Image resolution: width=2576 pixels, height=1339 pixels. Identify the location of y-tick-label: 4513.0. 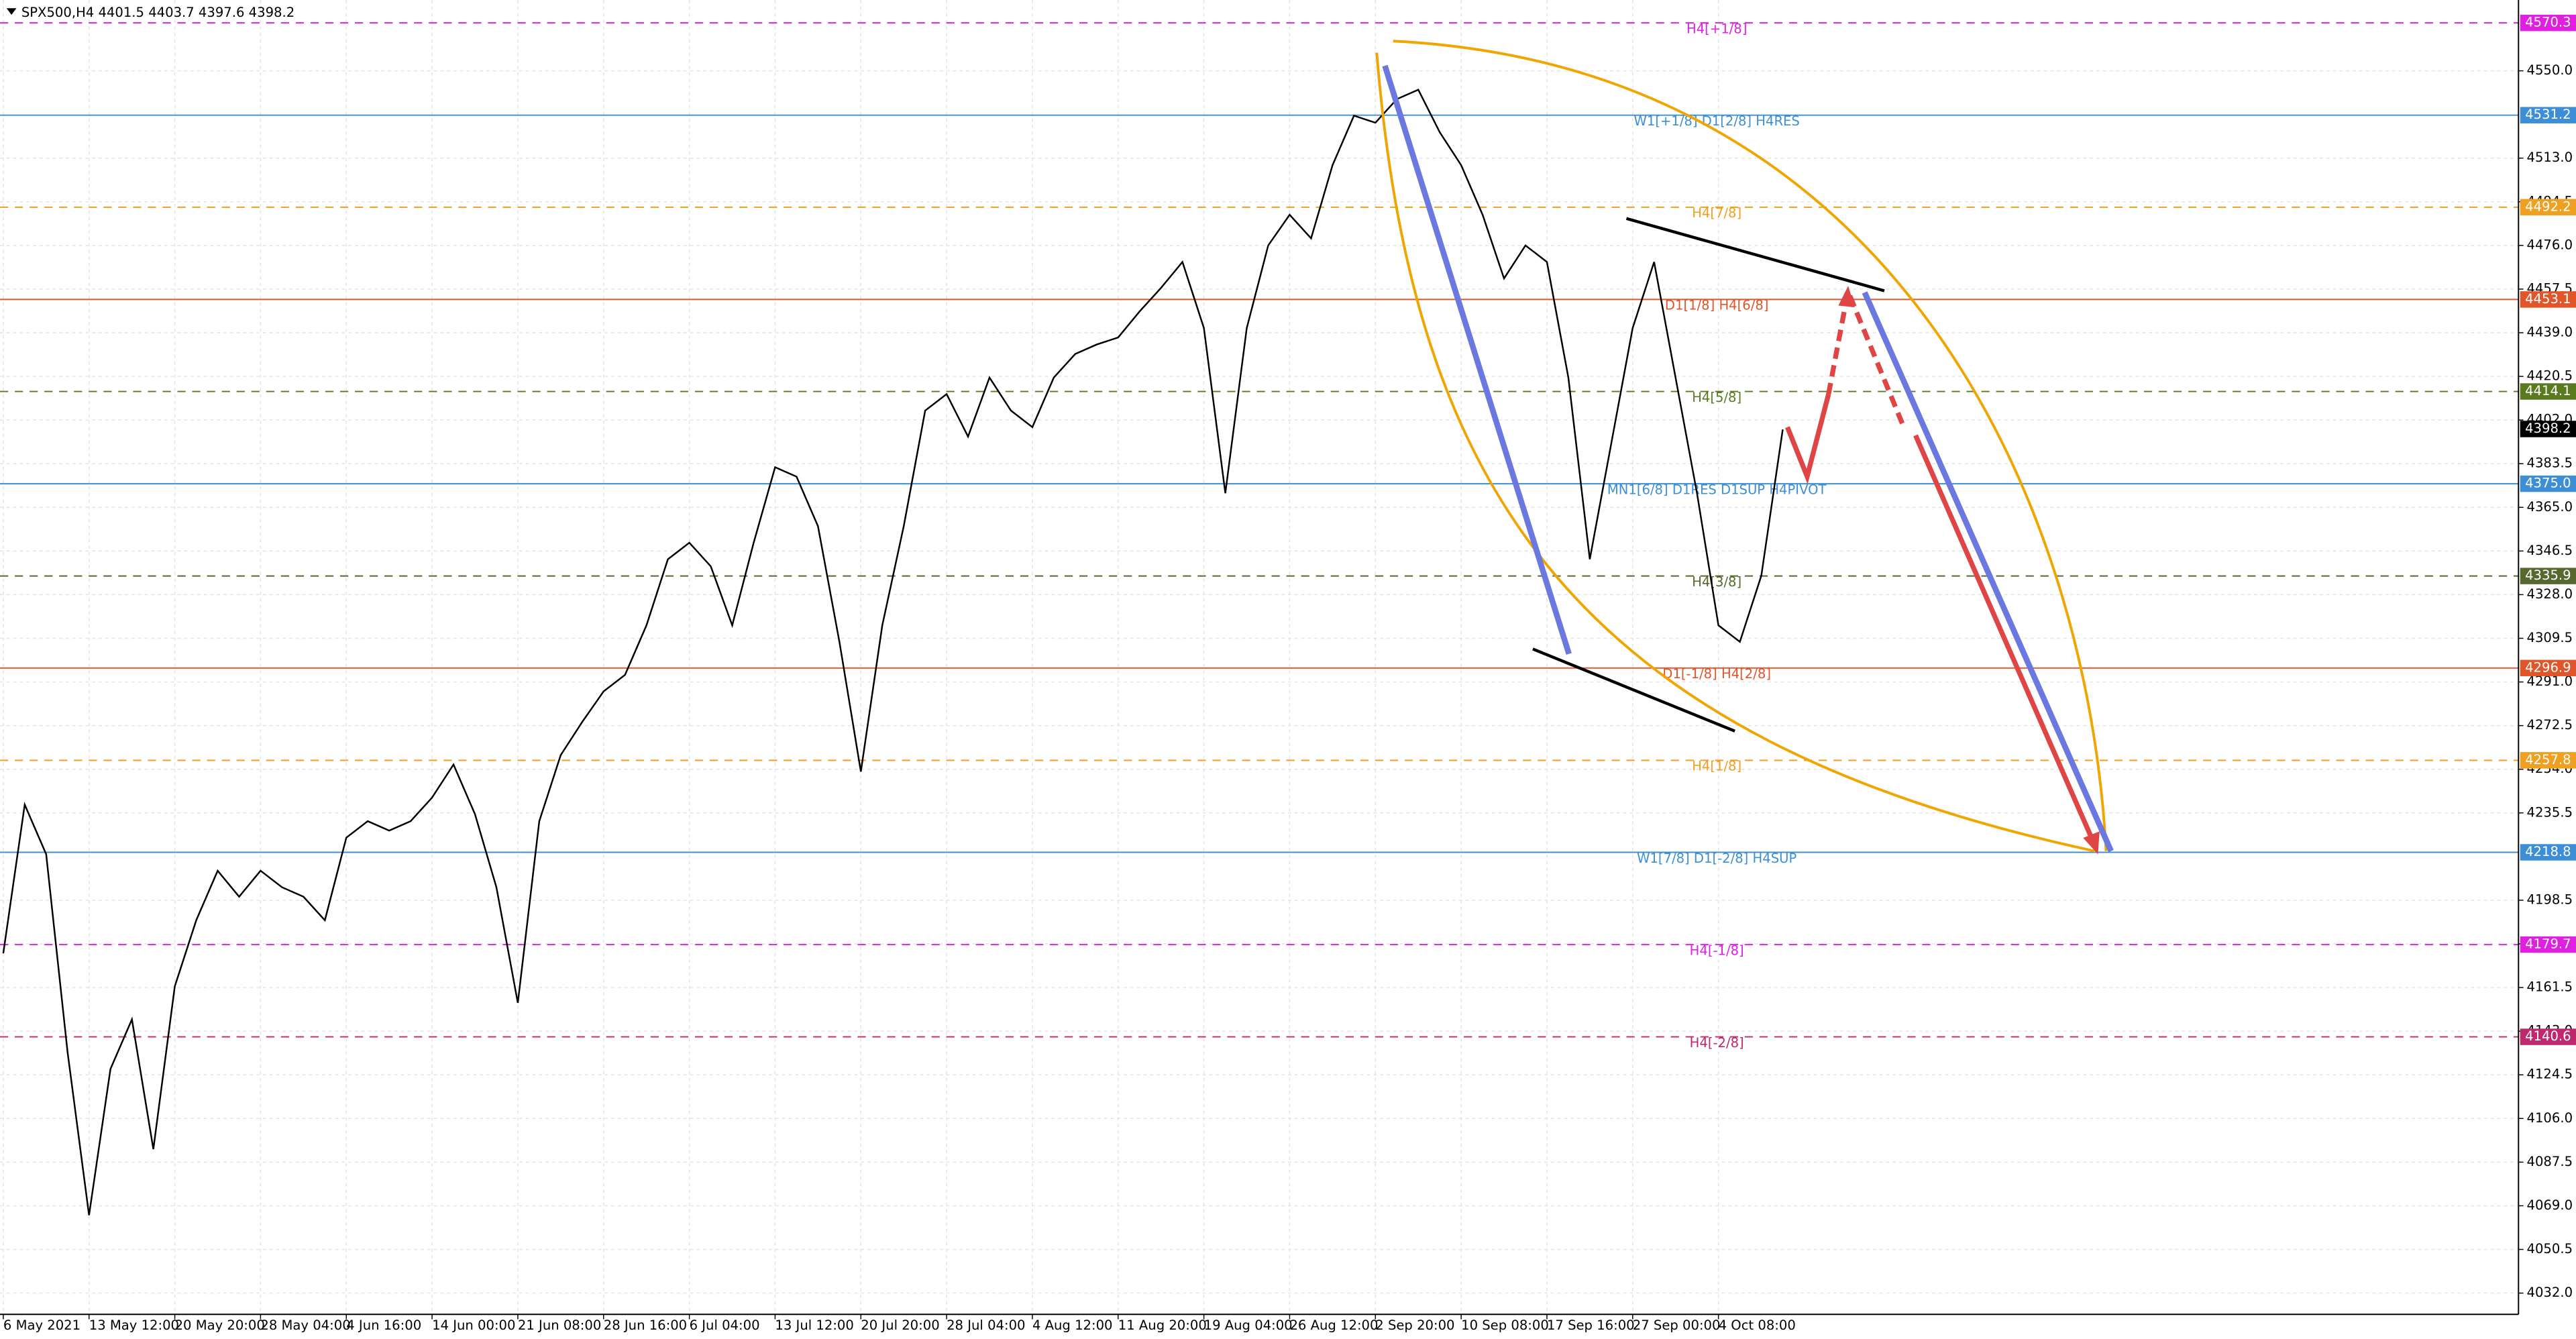
(2550, 157).